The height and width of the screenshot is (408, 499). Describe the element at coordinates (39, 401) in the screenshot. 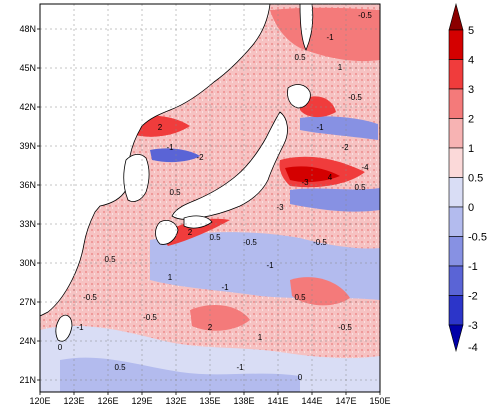

I see `lon-tick-label: 120E` at that location.